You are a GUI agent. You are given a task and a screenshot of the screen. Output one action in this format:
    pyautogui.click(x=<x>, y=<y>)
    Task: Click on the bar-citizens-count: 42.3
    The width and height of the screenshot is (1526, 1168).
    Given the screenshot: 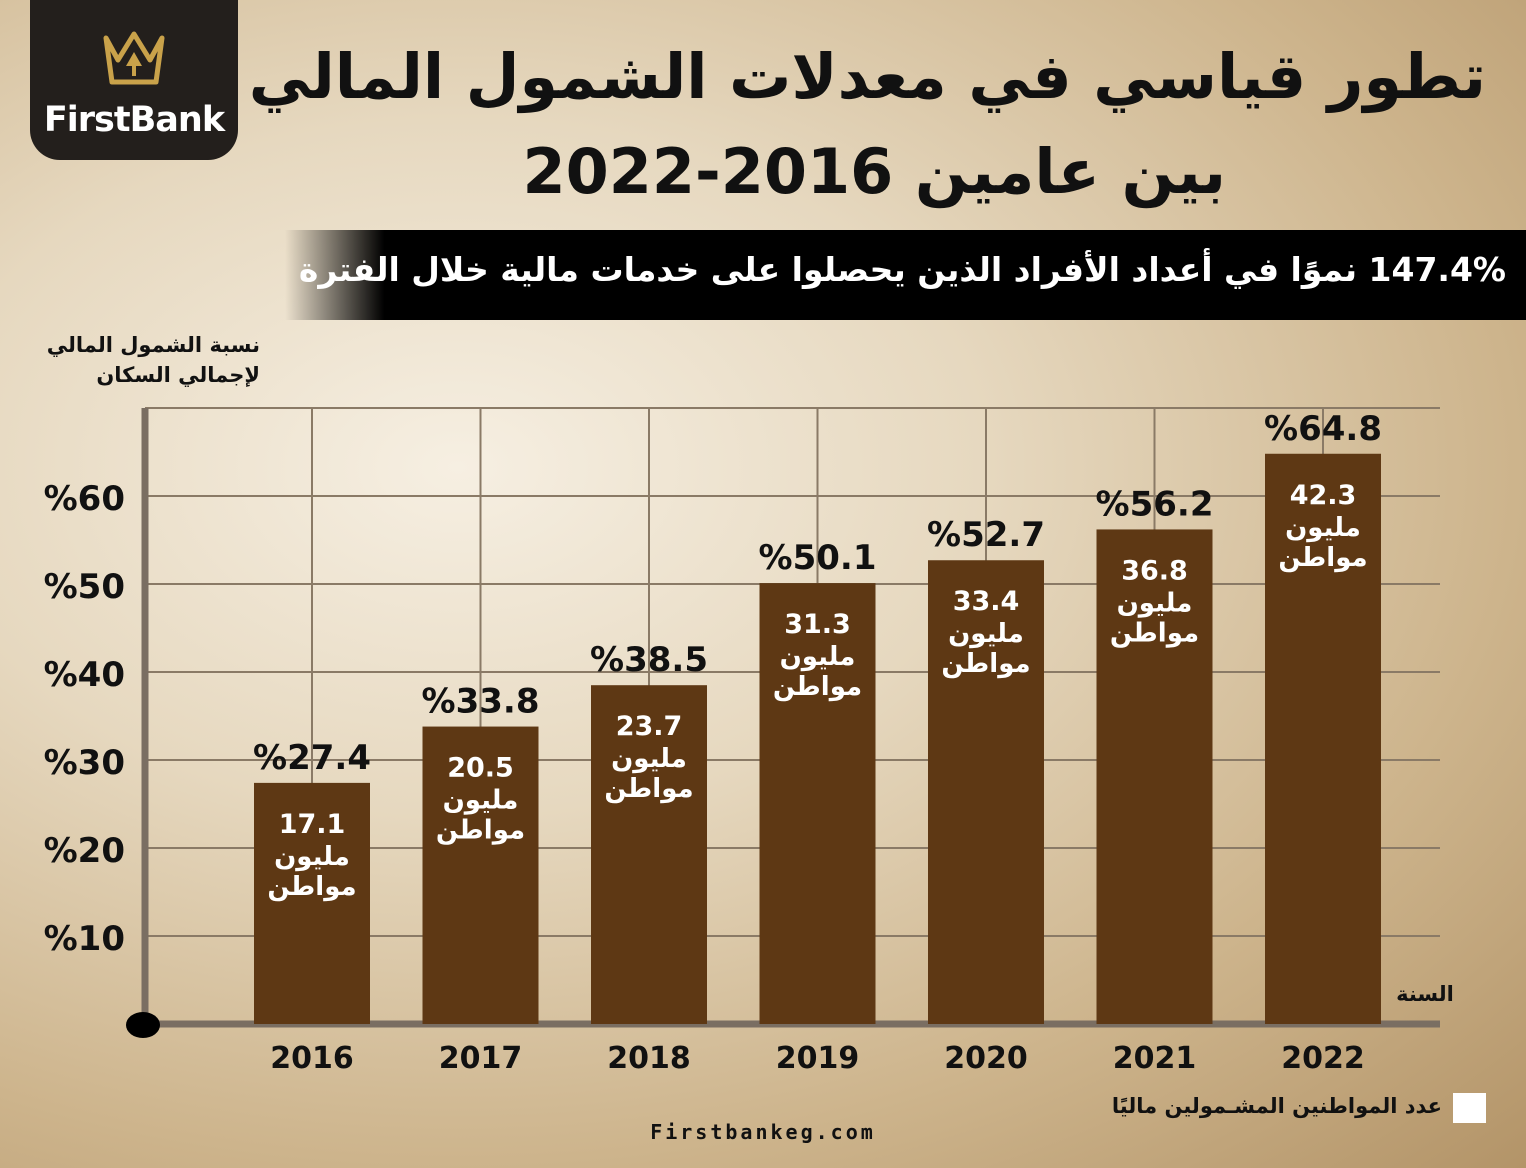 What is the action you would take?
    pyautogui.click(x=1323, y=495)
    